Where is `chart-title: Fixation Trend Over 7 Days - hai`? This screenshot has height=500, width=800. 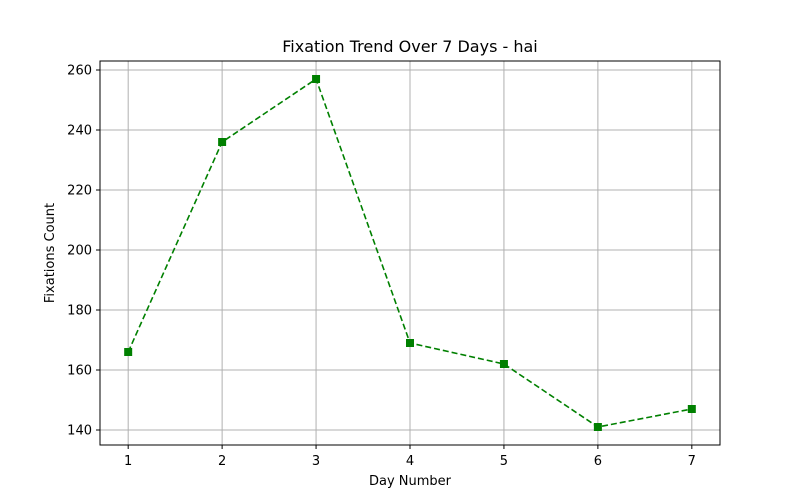
chart-title: Fixation Trend Over 7 Days - hai is located at coordinates (409, 46).